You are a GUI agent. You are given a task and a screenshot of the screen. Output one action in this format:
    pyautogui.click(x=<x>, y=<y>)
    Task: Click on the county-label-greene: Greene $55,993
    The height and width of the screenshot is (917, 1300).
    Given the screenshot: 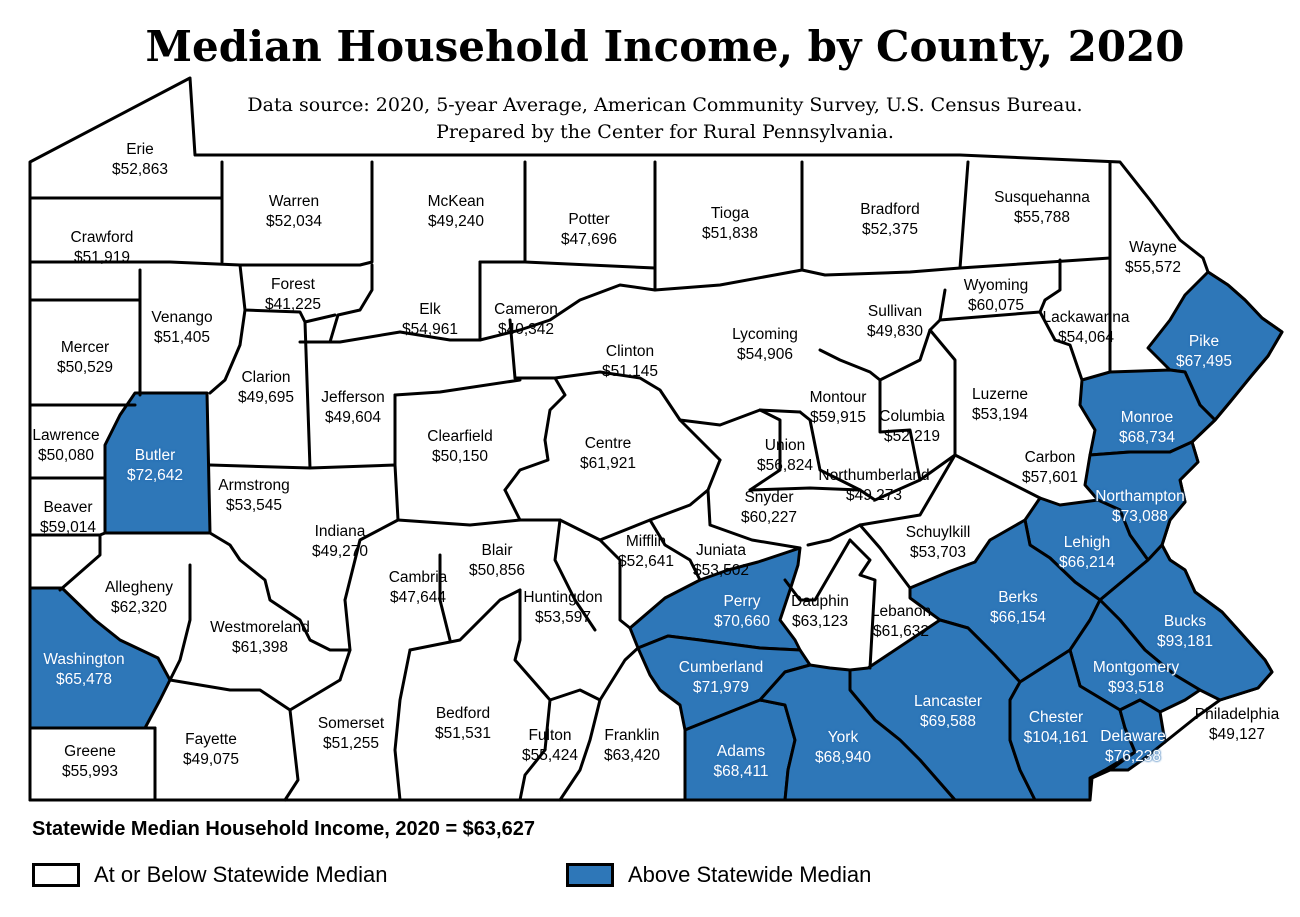 What is the action you would take?
    pyautogui.click(x=90, y=762)
    